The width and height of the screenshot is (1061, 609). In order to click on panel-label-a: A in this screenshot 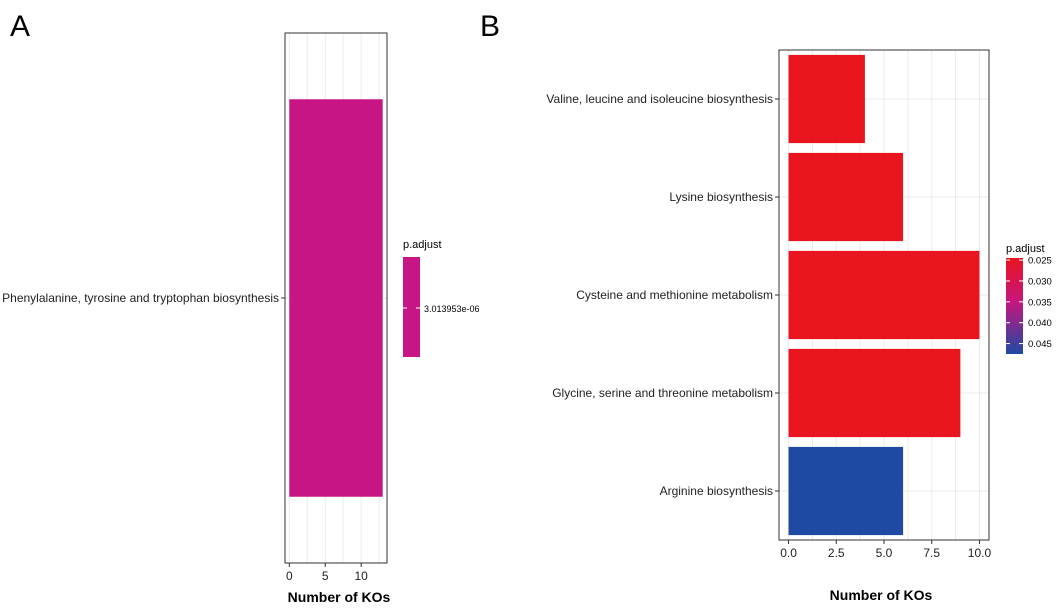, I will do `click(20, 26)`.